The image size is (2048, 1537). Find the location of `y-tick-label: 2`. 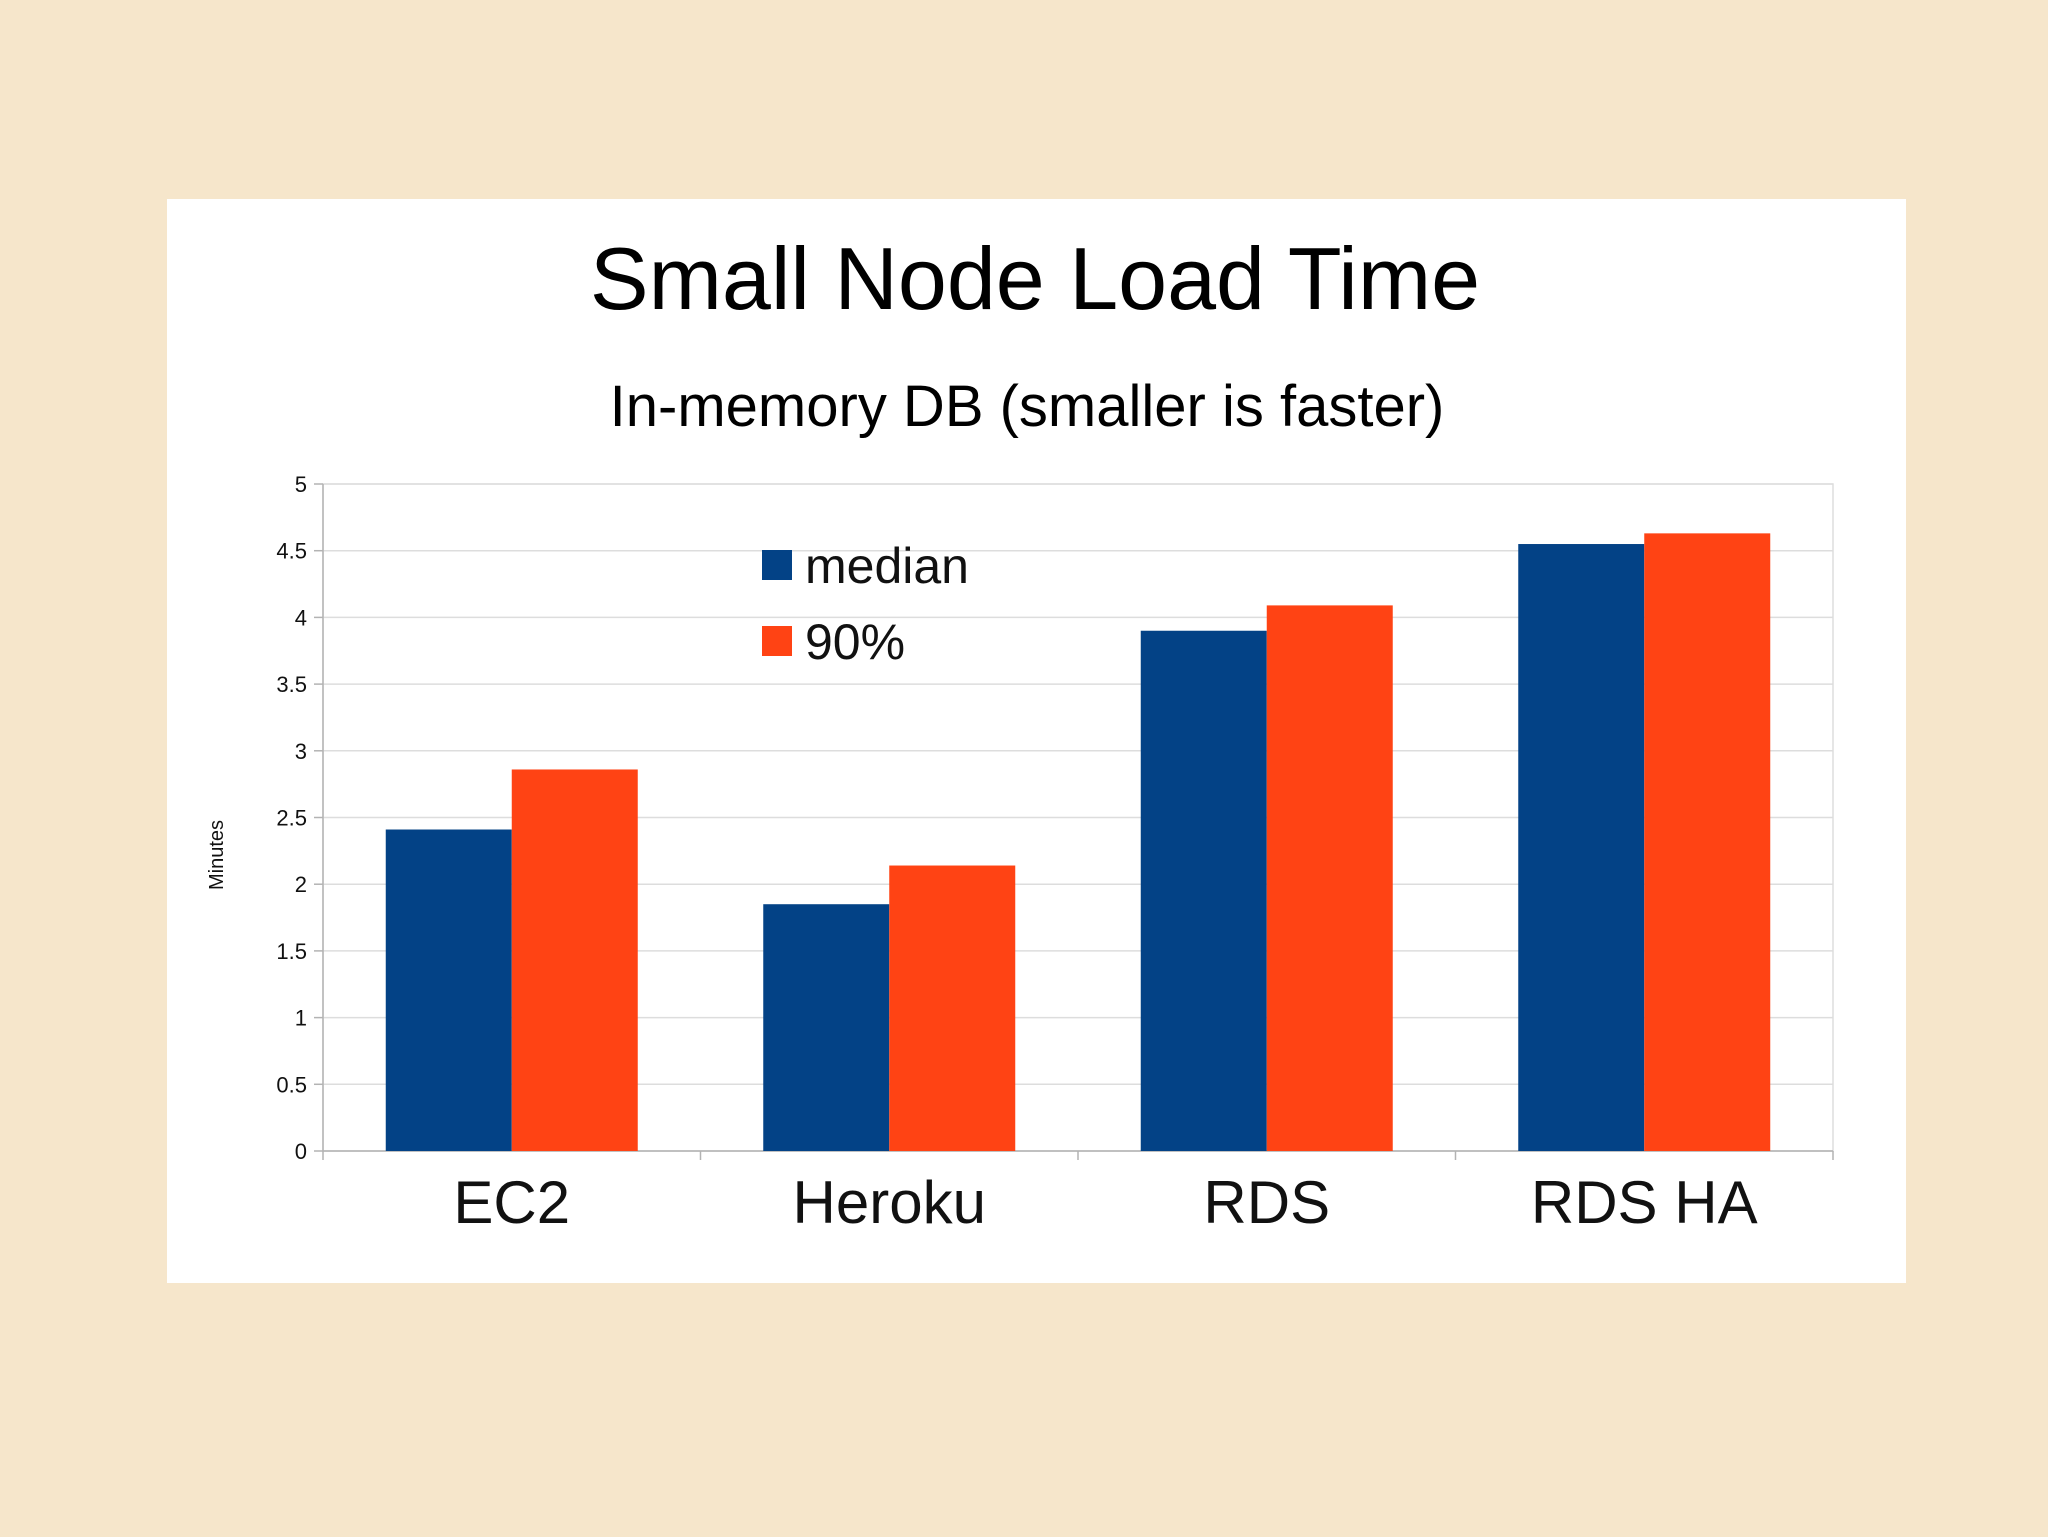

y-tick-label: 2 is located at coordinates (301, 884).